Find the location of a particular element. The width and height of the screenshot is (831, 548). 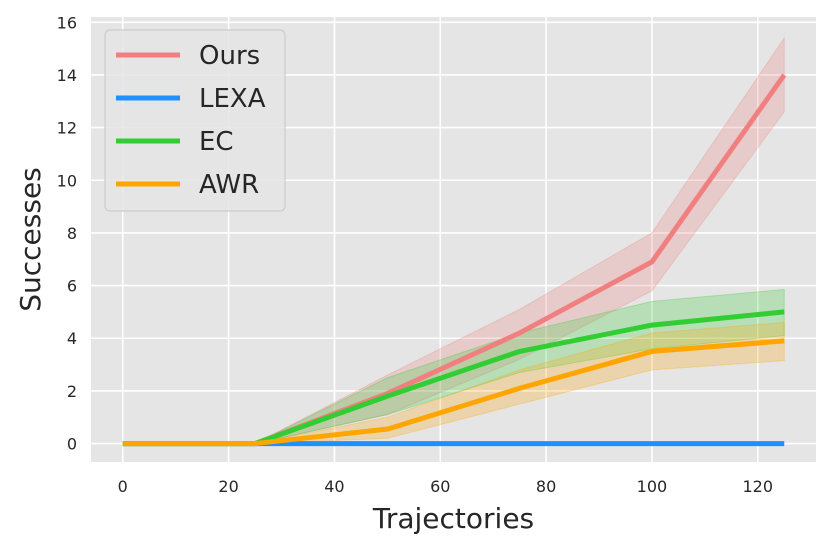

y-tick-label: 10 is located at coordinates (67, 180).